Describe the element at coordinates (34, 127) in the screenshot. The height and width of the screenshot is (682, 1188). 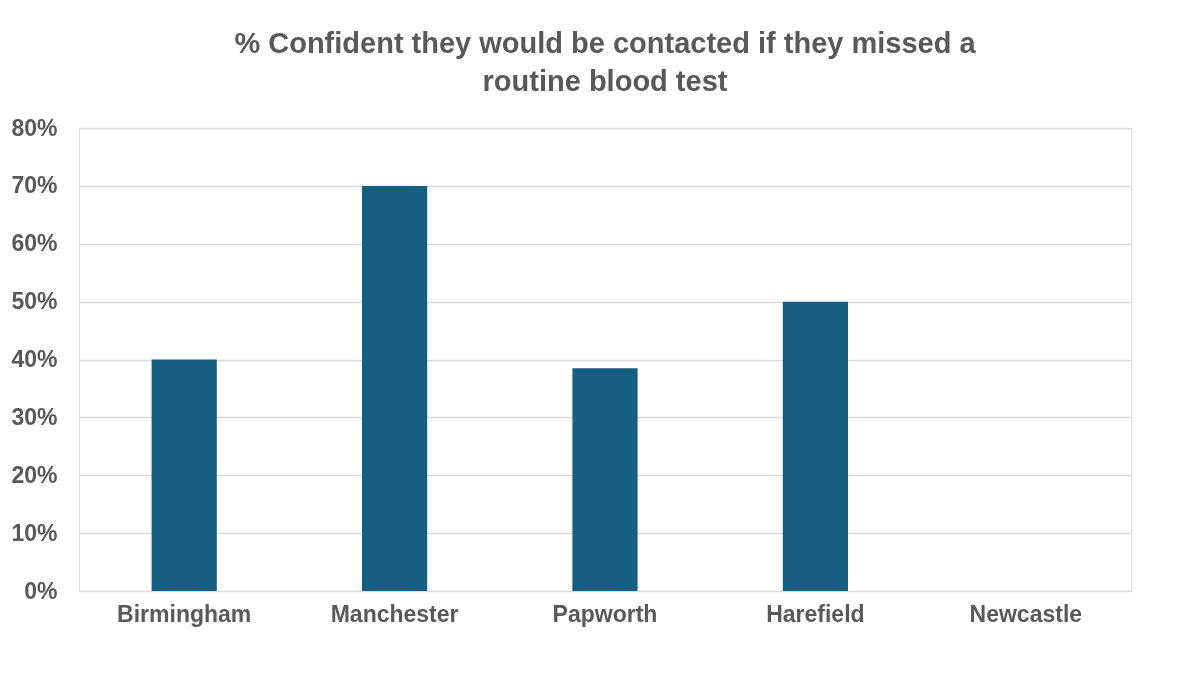
I see `y-tick-label: 80%` at that location.